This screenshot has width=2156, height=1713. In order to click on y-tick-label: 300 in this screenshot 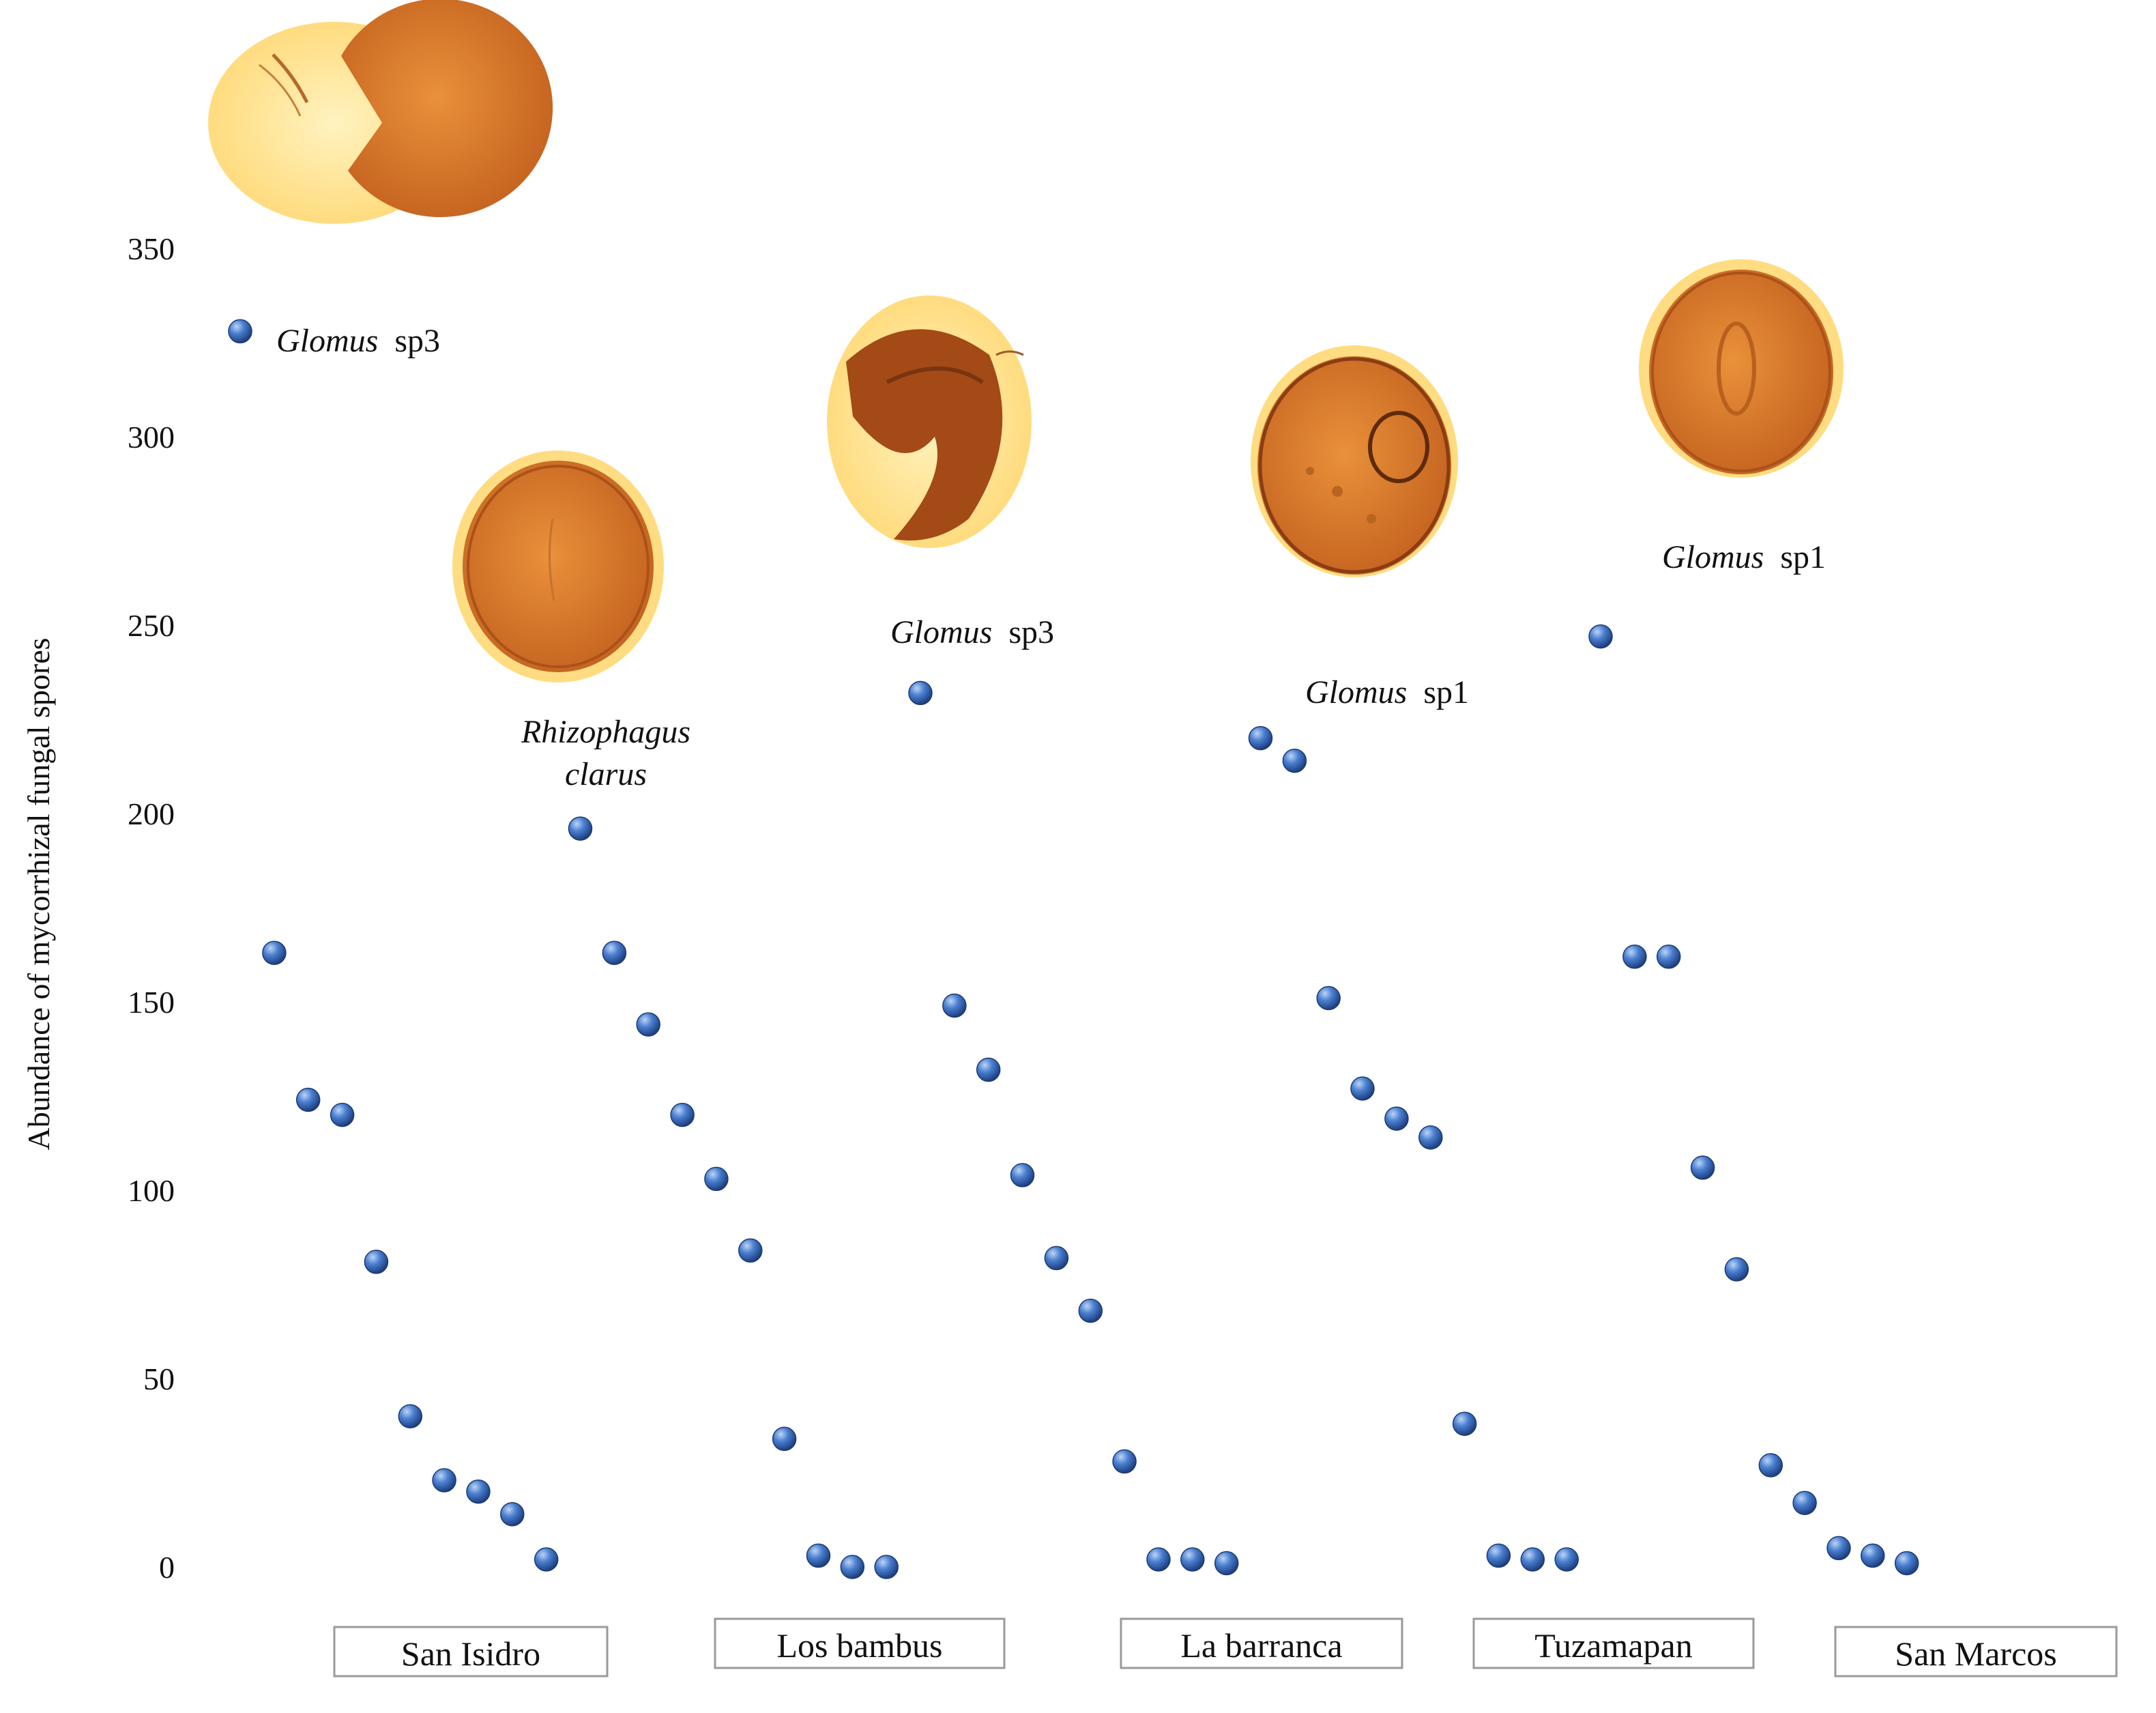, I will do `click(151, 437)`.